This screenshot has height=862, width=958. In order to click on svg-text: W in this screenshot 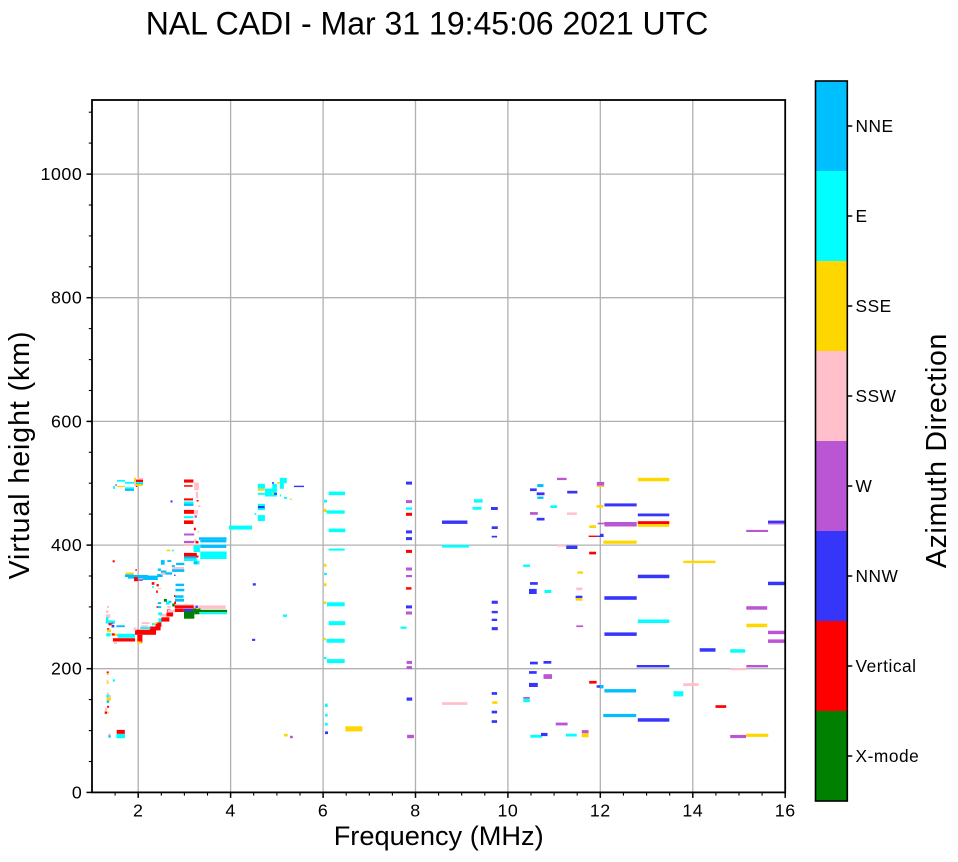, I will do `click(864, 486)`.